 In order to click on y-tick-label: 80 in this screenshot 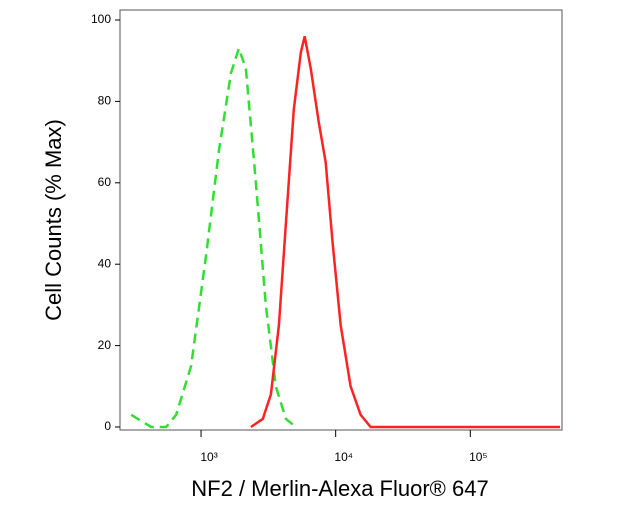, I will do `click(105, 101)`.